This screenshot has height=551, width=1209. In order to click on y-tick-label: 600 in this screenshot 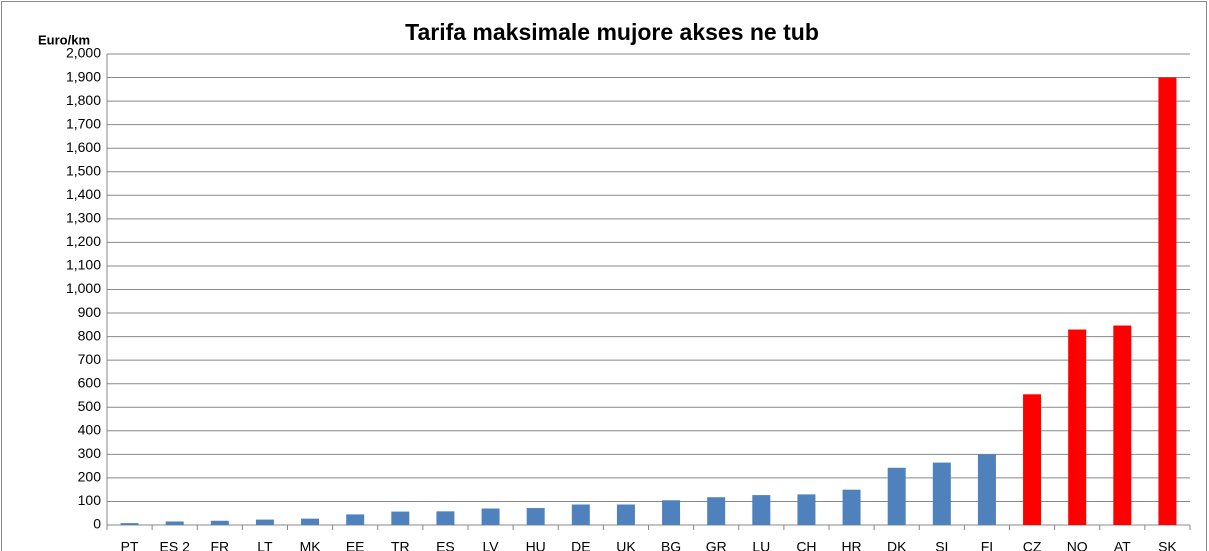, I will do `click(90, 382)`.